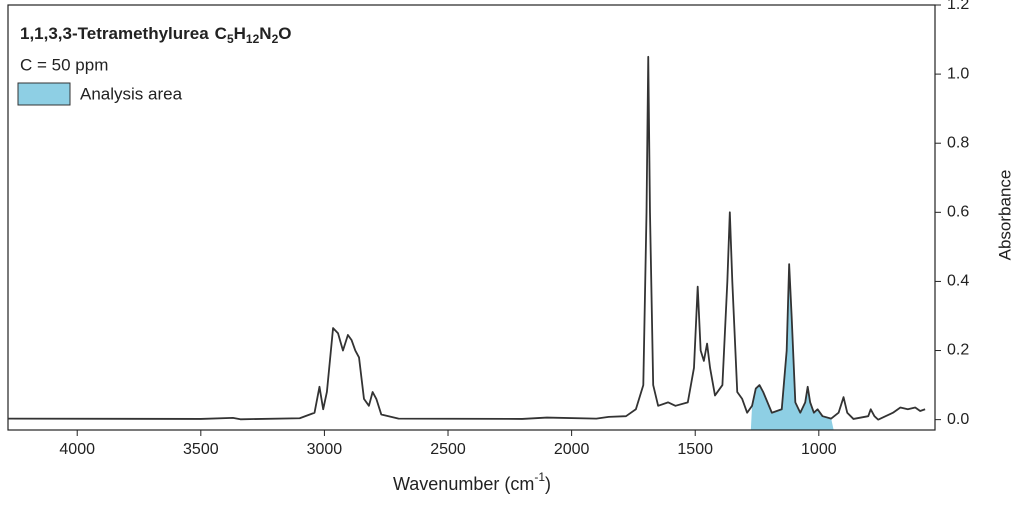 Image resolution: width=1024 pixels, height=508 pixels. What do you see at coordinates (284, 33) in the screenshot?
I see `formula-part: O` at bounding box center [284, 33].